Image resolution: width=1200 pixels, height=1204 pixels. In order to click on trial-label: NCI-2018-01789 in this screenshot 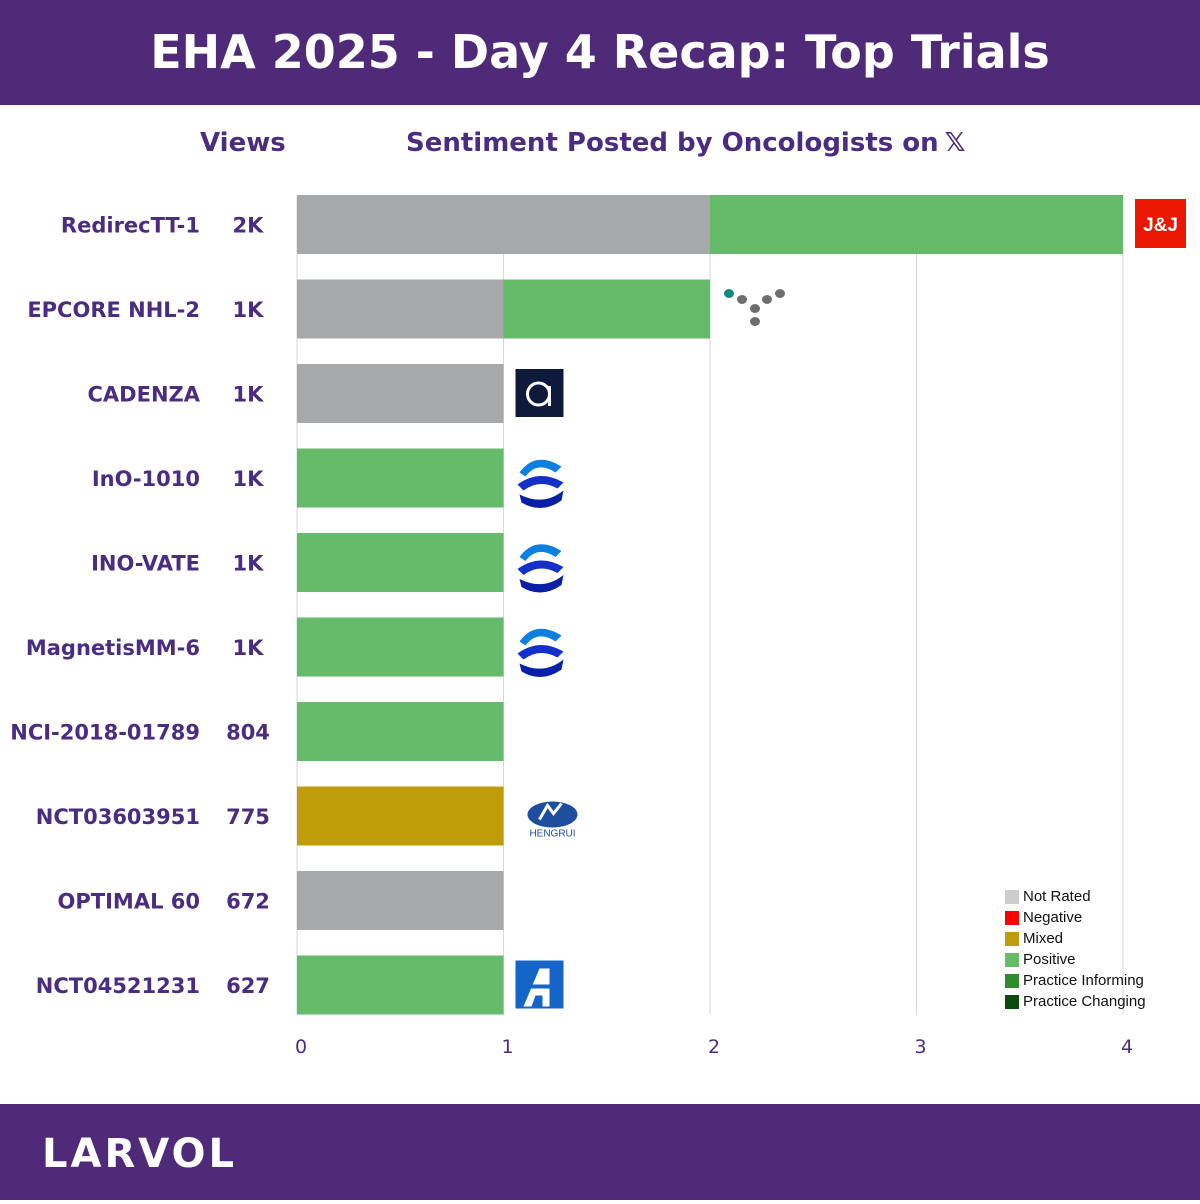, I will do `click(105, 733)`.